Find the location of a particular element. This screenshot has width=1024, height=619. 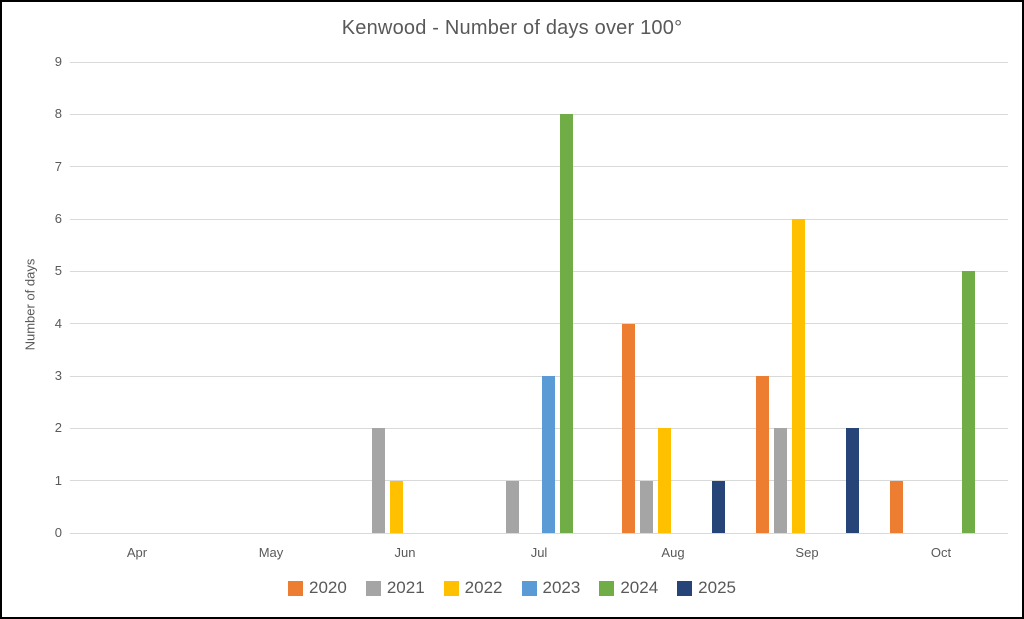

bar-2021-sep is located at coordinates (780, 480).